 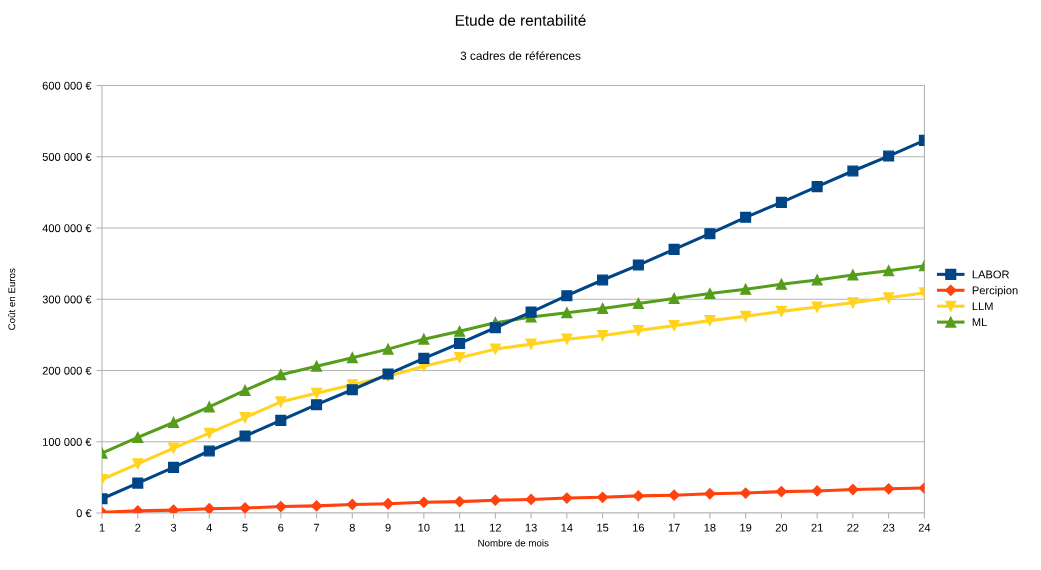 I want to click on x-tick-label: 10, so click(x=424, y=527).